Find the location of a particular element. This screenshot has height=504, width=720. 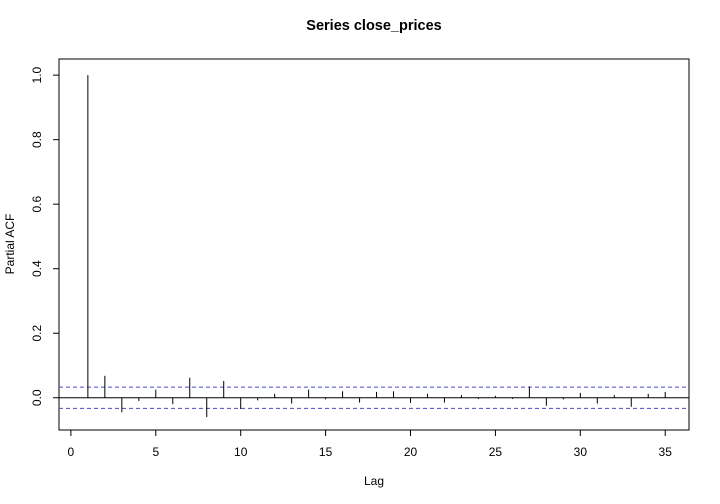

y-axis: 0.0 0.2 0.4 0.6 0.8 1.0 is located at coordinates (45, 236).